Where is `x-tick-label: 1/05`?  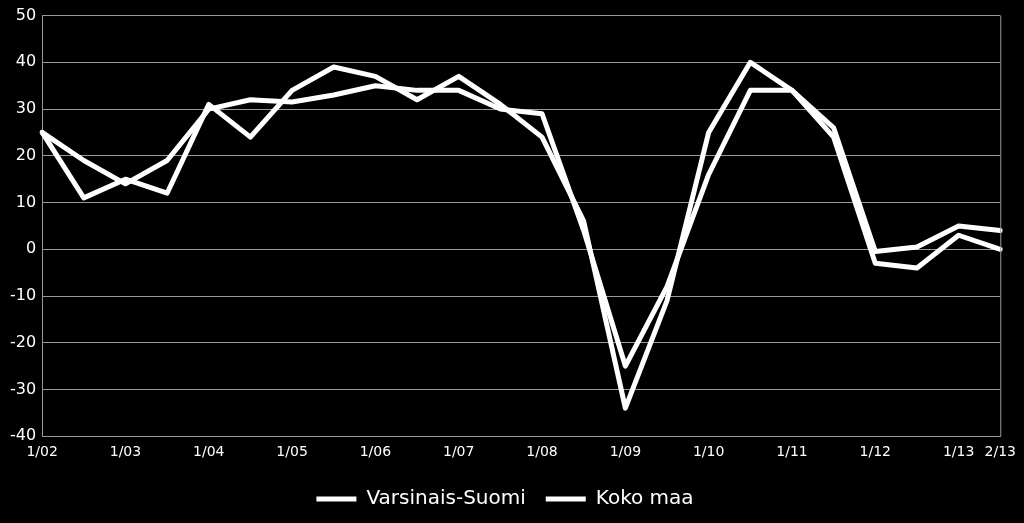
x-tick-label: 1/05 is located at coordinates (292, 451).